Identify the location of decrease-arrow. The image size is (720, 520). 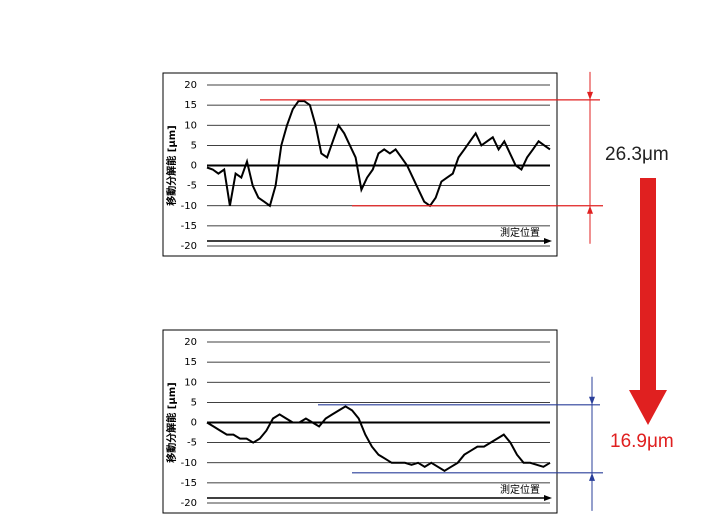
(648, 301).